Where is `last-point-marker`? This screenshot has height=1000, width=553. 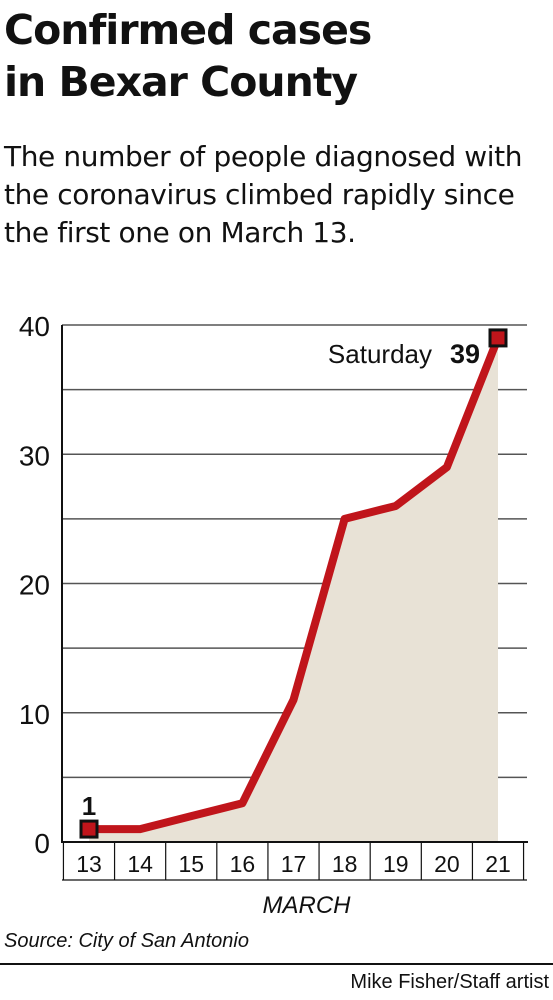
last-point-marker is located at coordinates (498, 338).